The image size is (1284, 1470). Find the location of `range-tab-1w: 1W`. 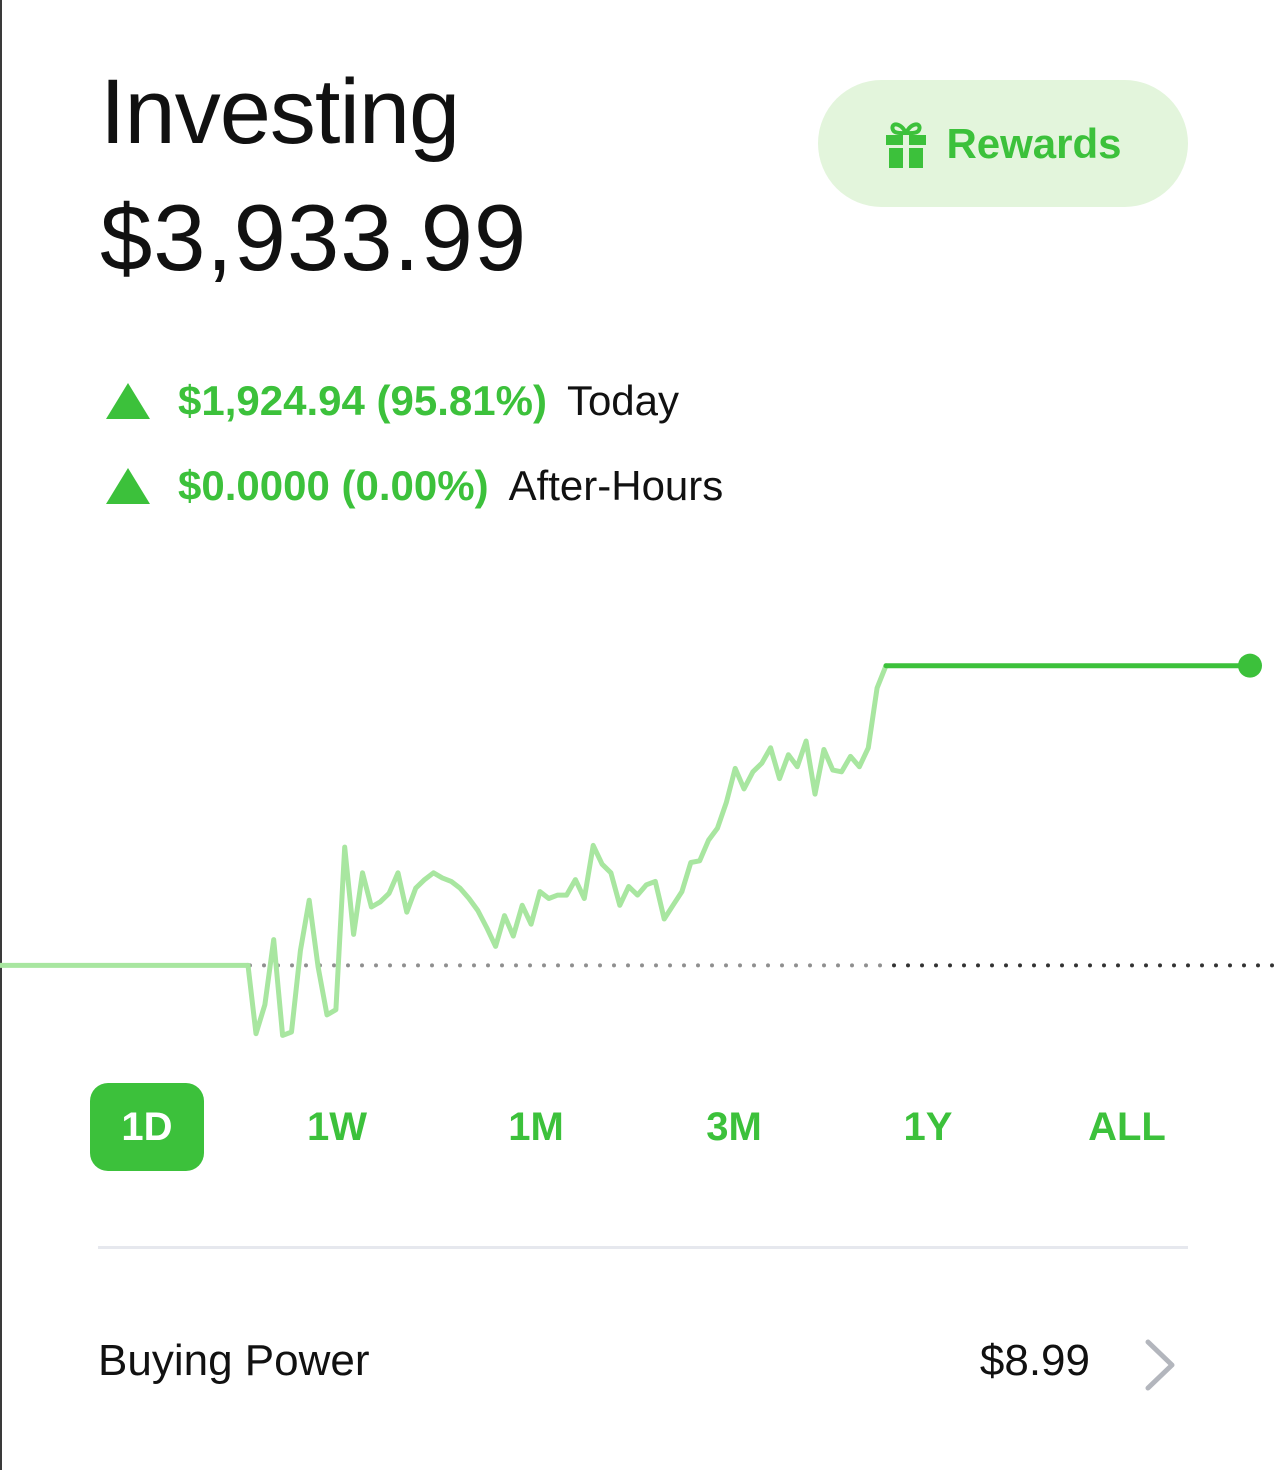

range-tab-1w: 1W is located at coordinates (337, 1127).